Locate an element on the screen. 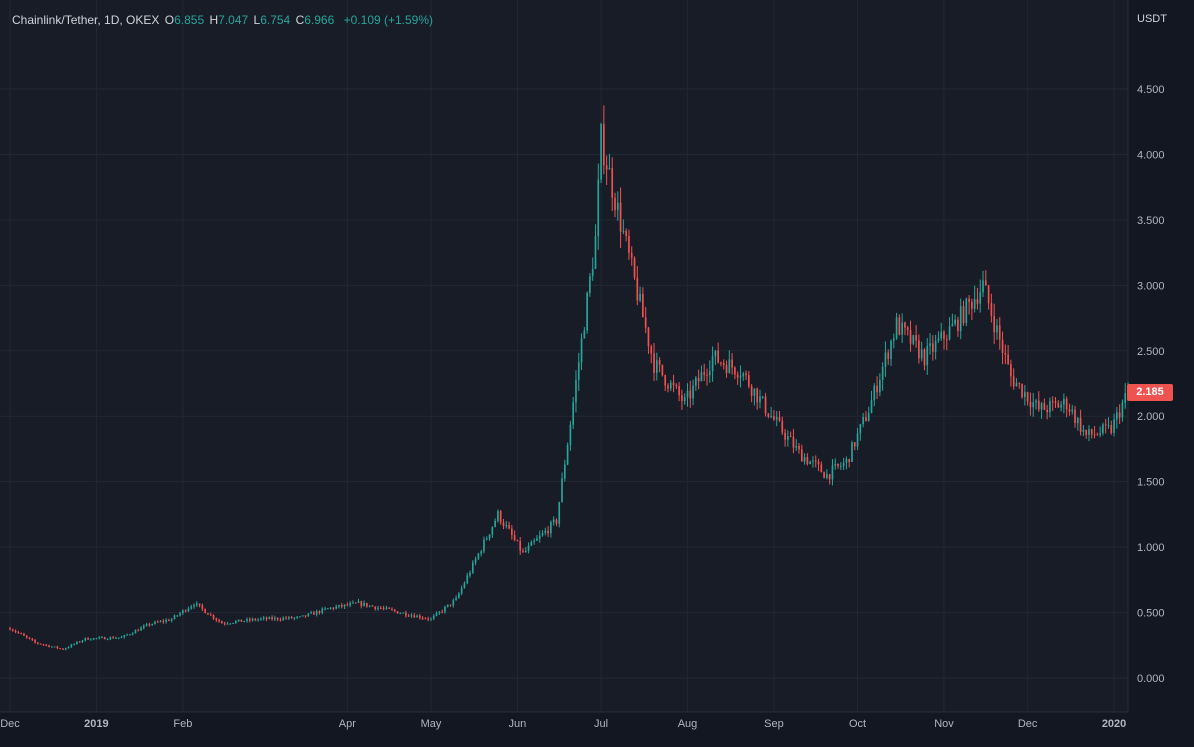 This screenshot has width=1194, height=747. open-value: 6.855 is located at coordinates (189, 20).